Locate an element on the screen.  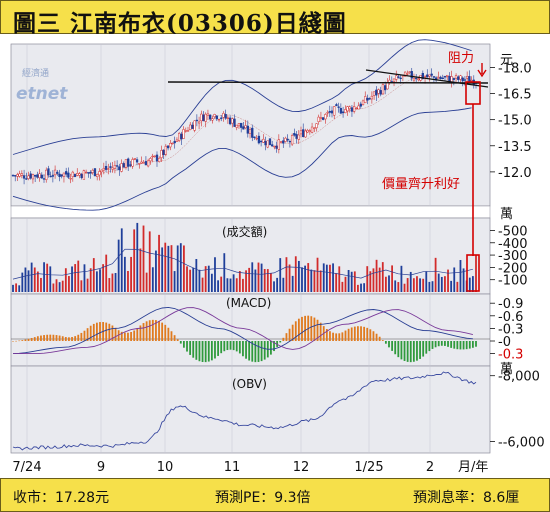
macd-panel-label: (MACD) is located at coordinates (248, 303).